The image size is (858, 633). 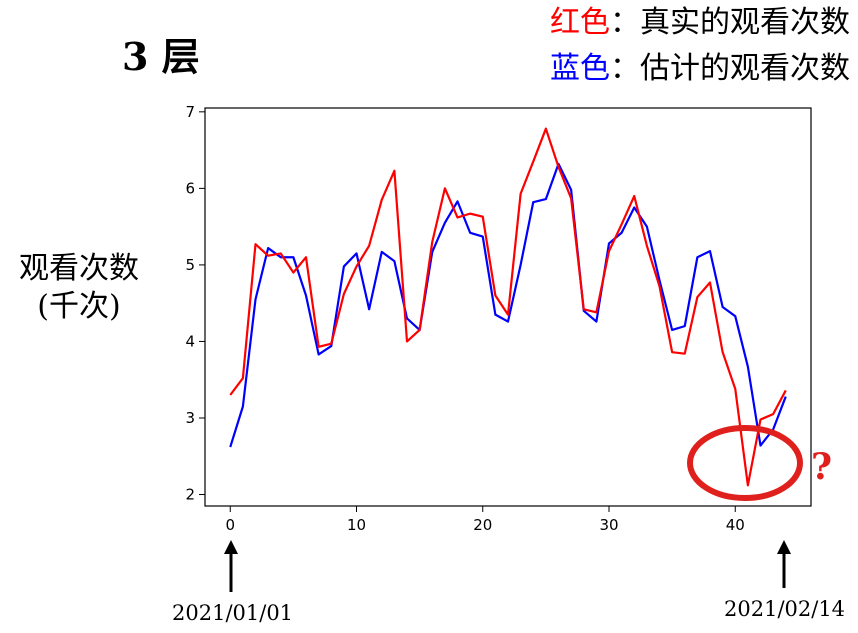 What do you see at coordinates (79, 268) in the screenshot?
I see `y-axis-label-main: 观看次数` at bounding box center [79, 268].